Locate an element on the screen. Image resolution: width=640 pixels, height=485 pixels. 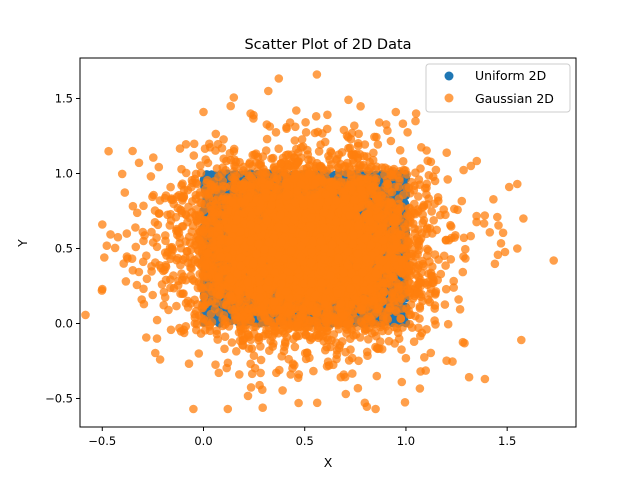
chart-title: Scatter Plot of 2D Data is located at coordinates (327, 45).